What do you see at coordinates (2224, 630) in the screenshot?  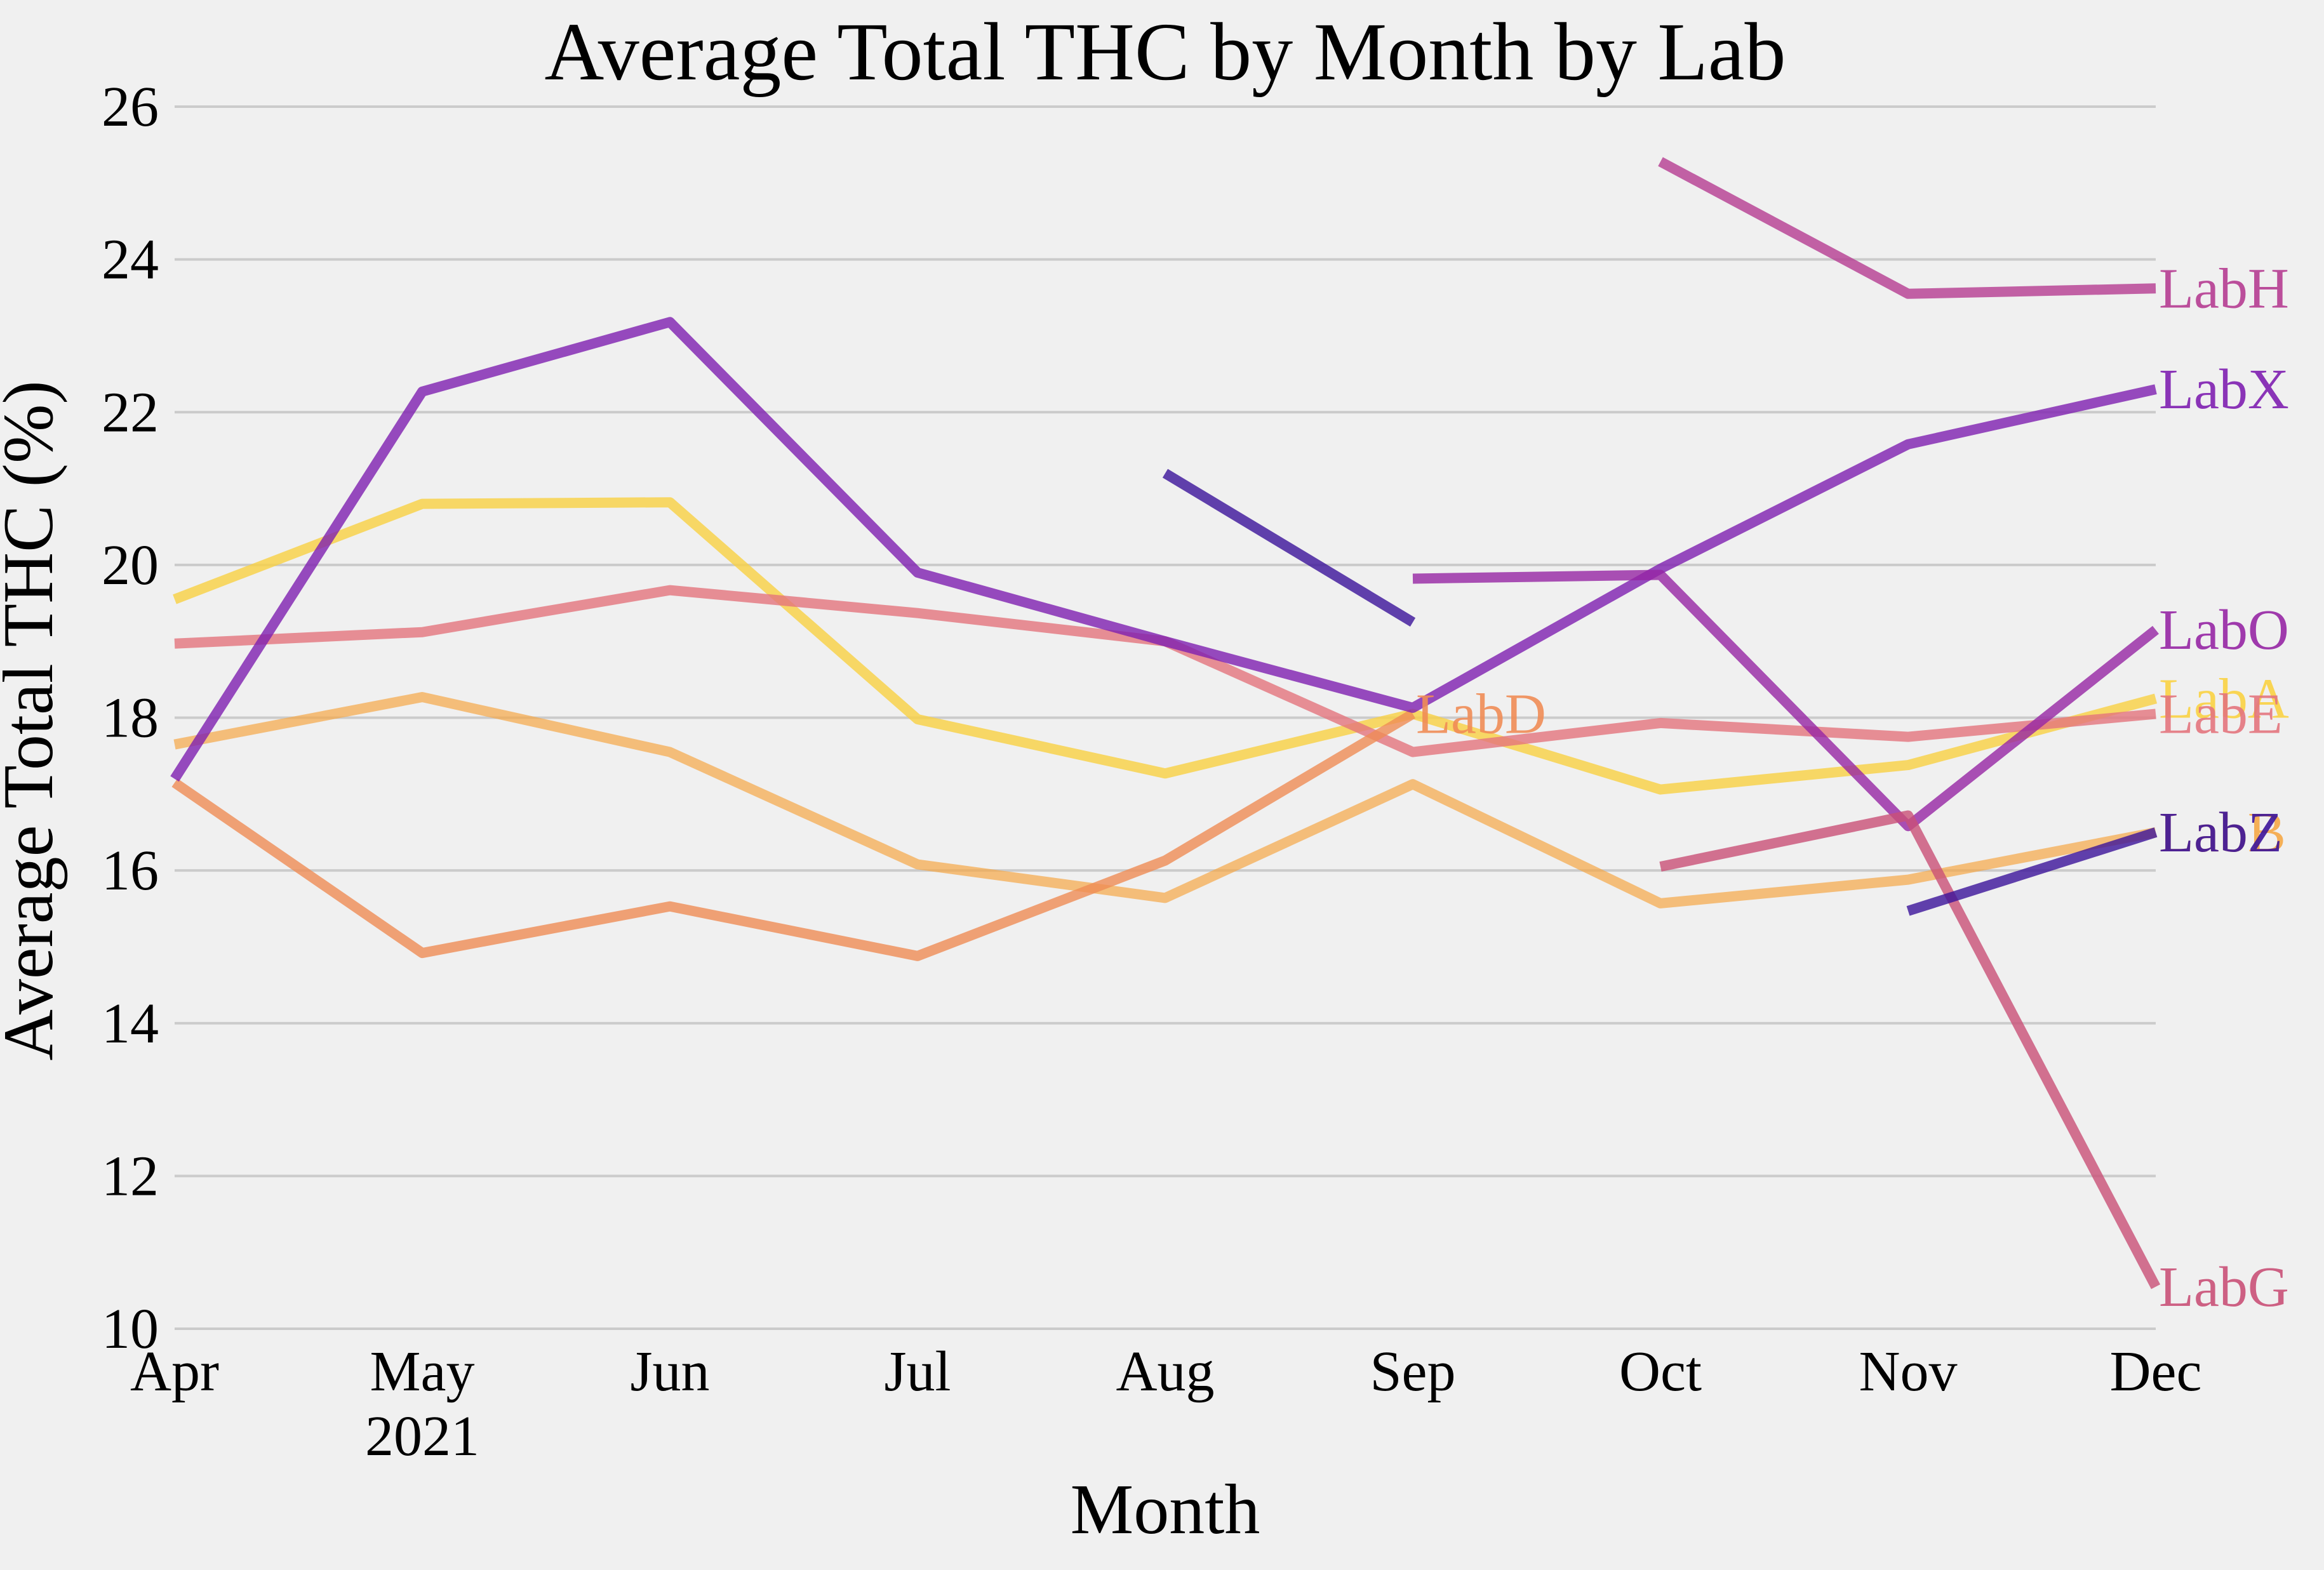 I see `series-end-label: LabO` at bounding box center [2224, 630].